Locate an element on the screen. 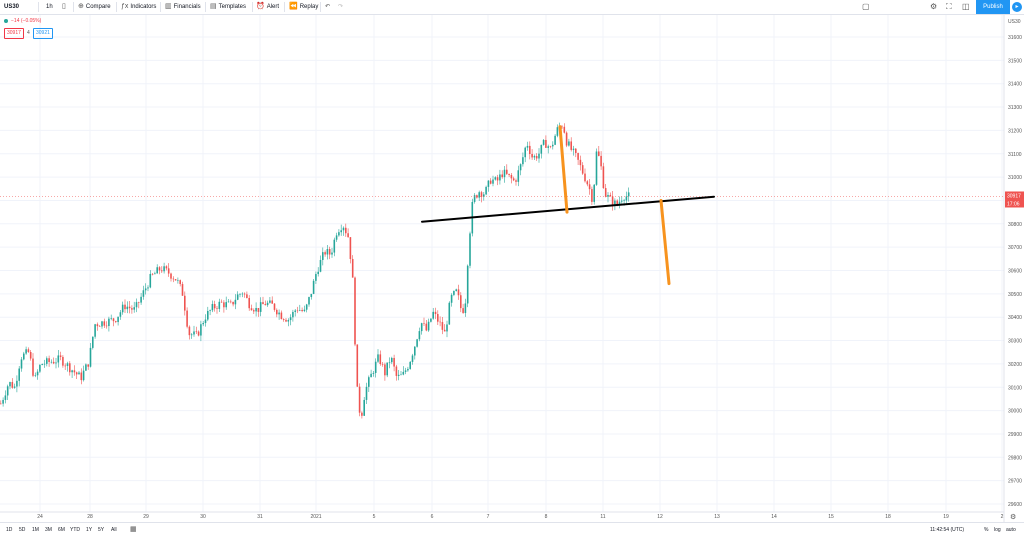  range-5d: 5D is located at coordinates (22, 530).